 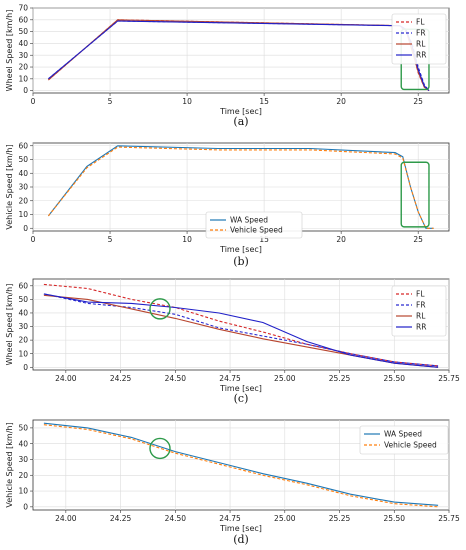 I want to click on series-line-rr, so click(x=241, y=330).